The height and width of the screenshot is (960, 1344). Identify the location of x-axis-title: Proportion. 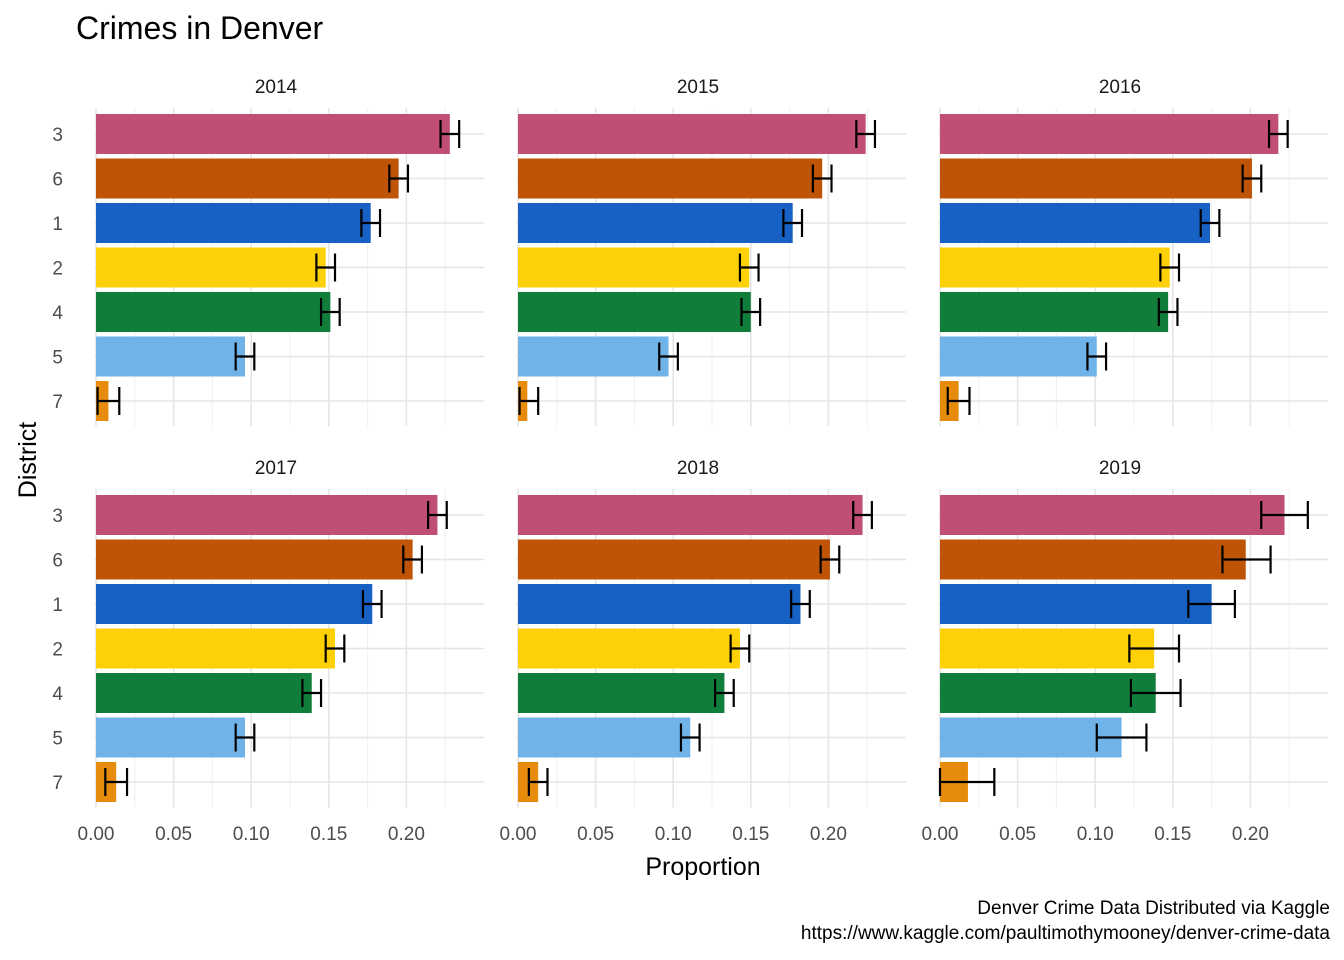
(702, 867).